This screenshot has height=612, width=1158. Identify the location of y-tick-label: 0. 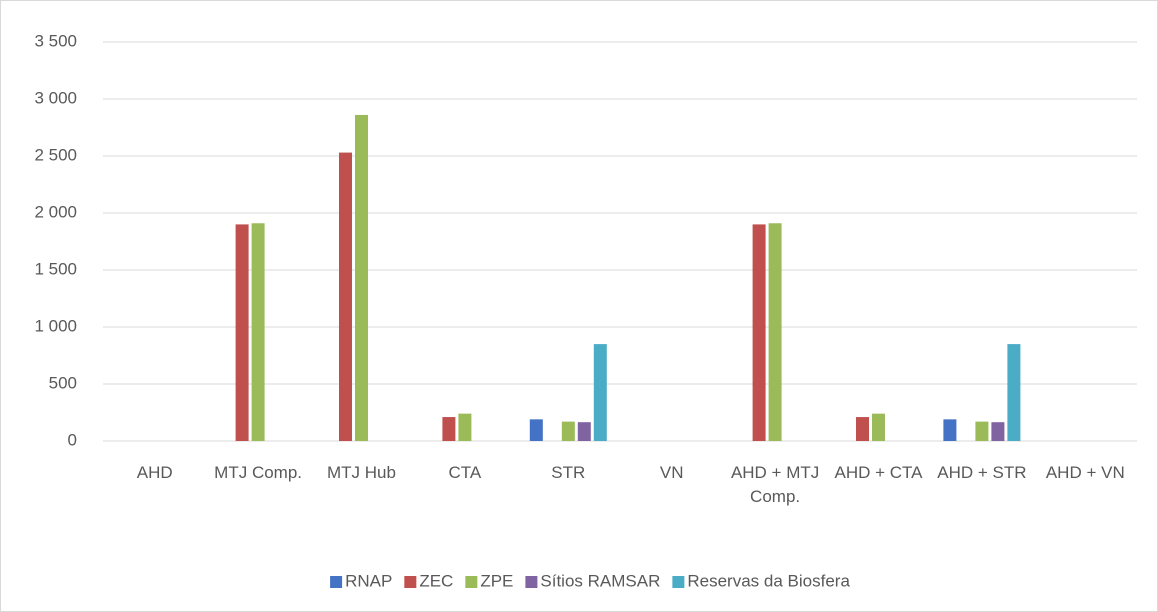
(72, 439).